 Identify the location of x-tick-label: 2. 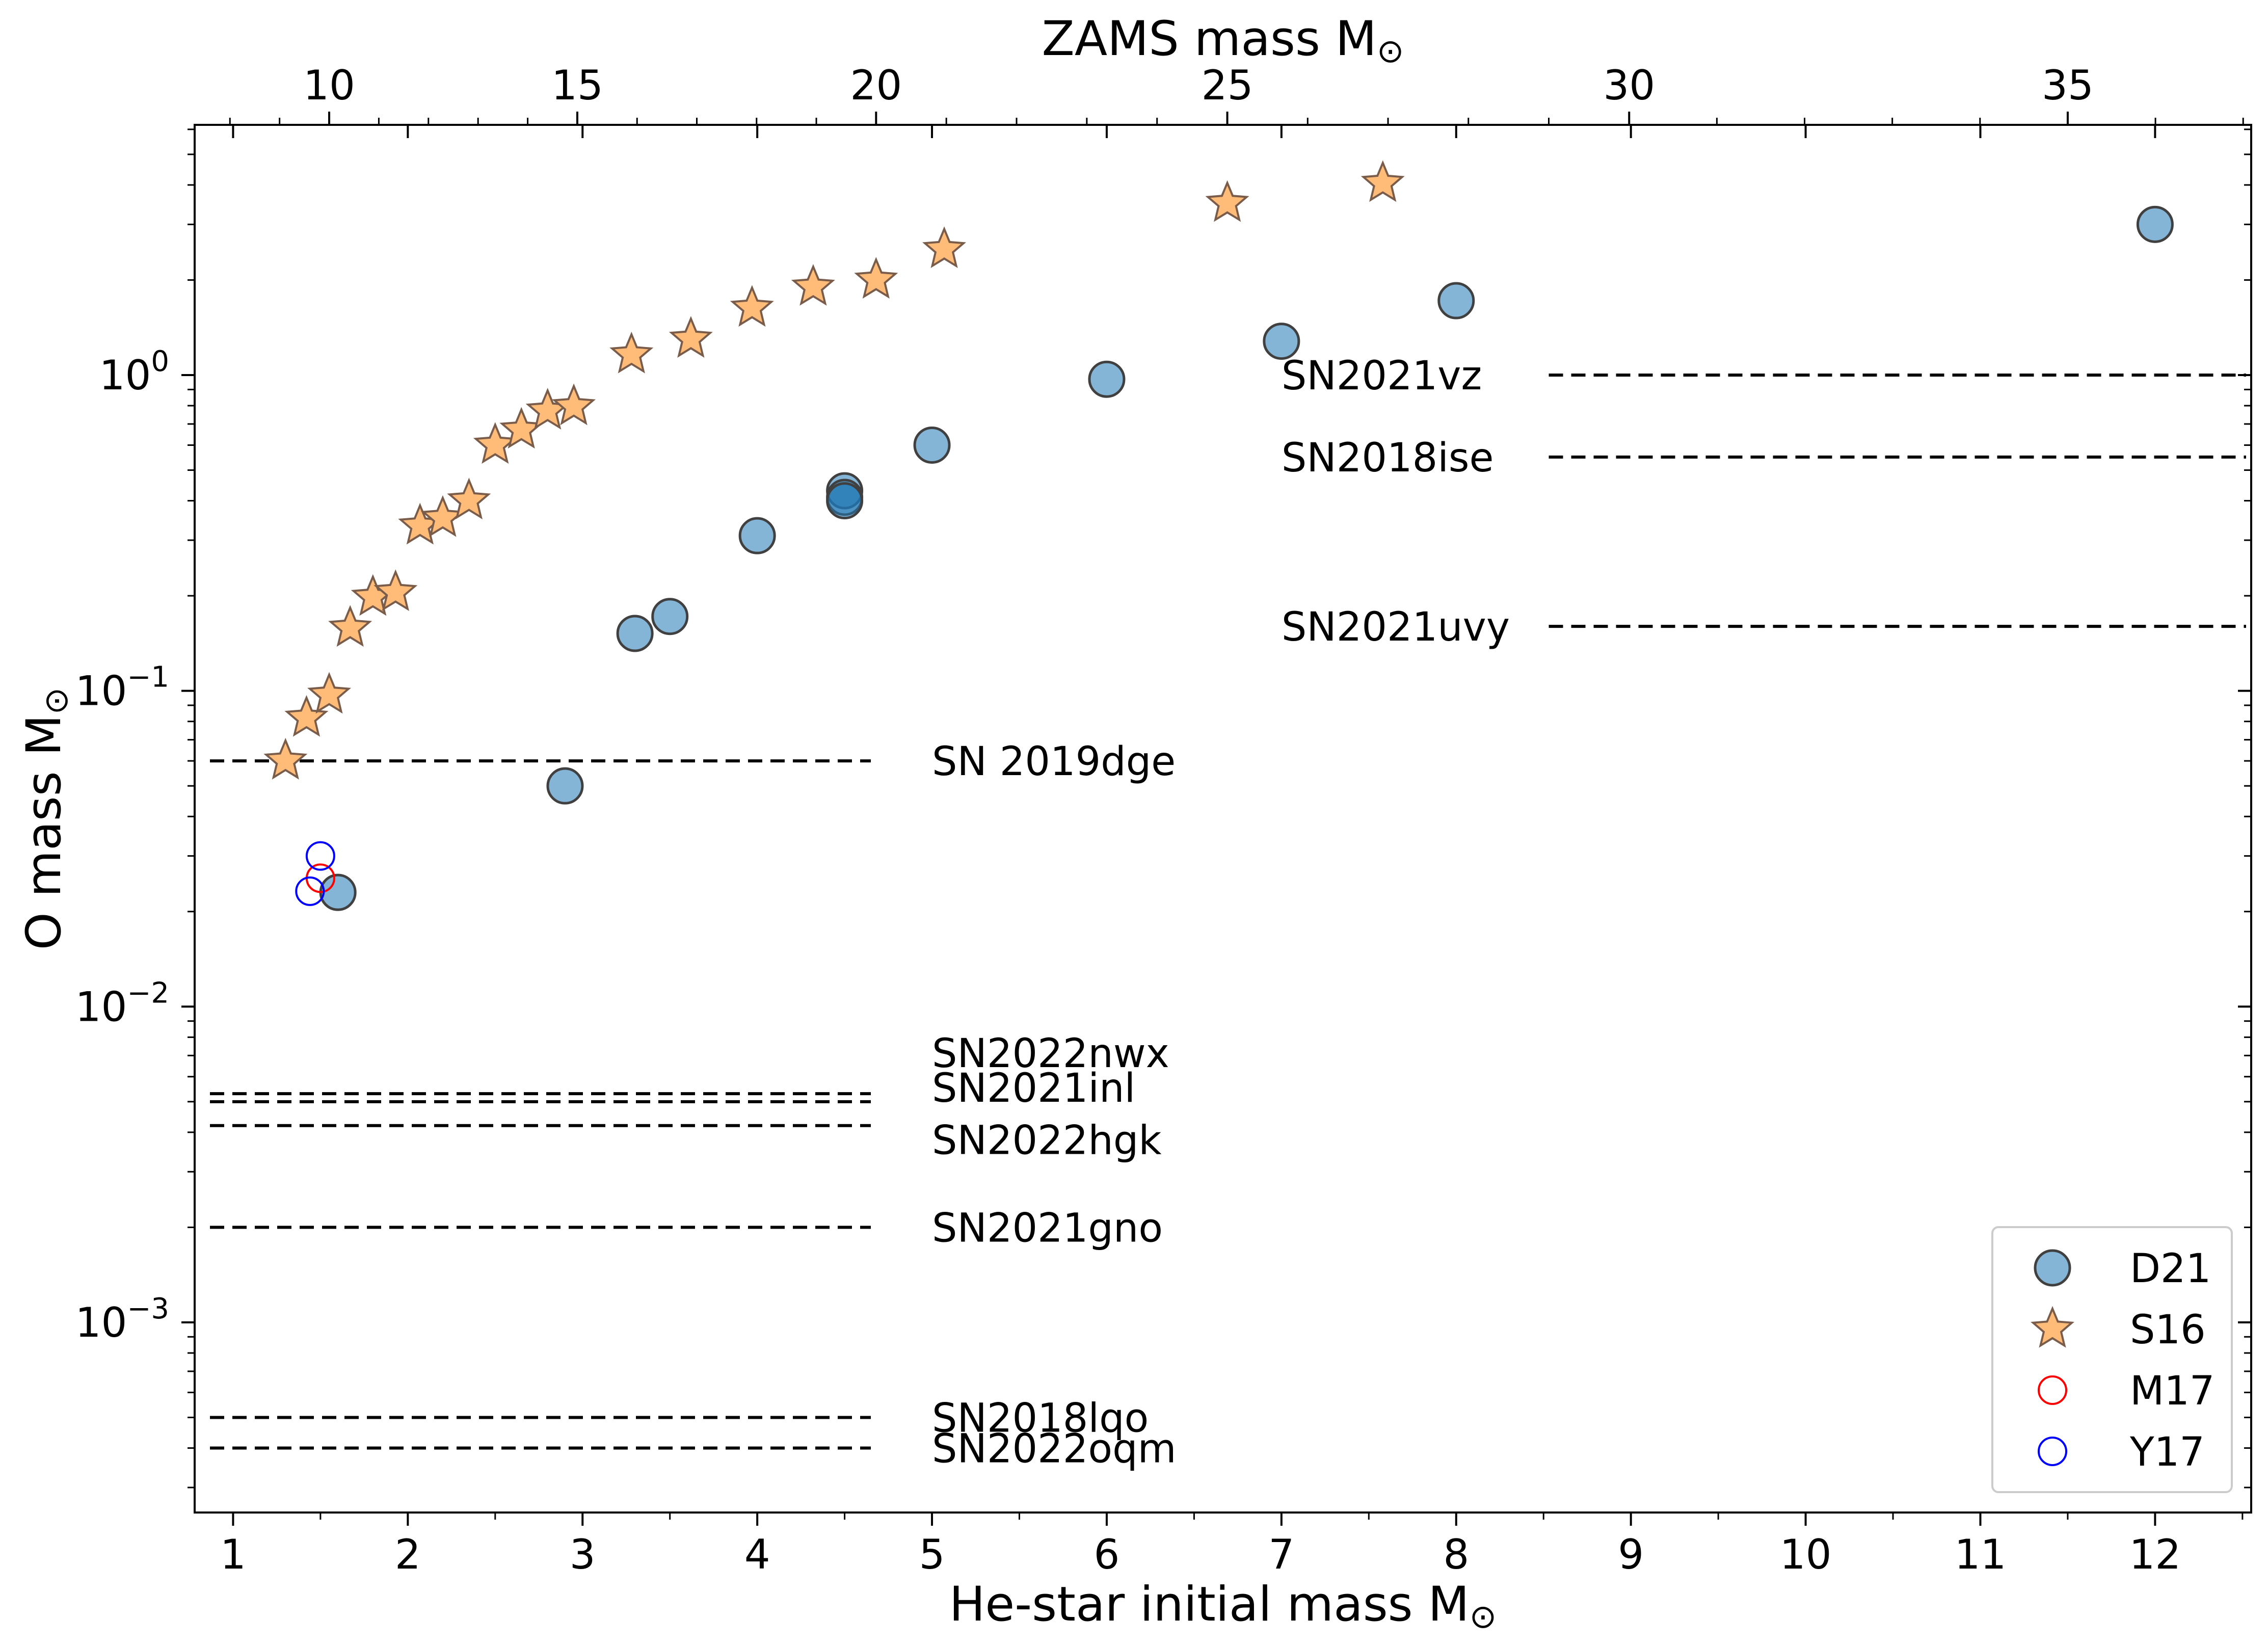
(408, 1555).